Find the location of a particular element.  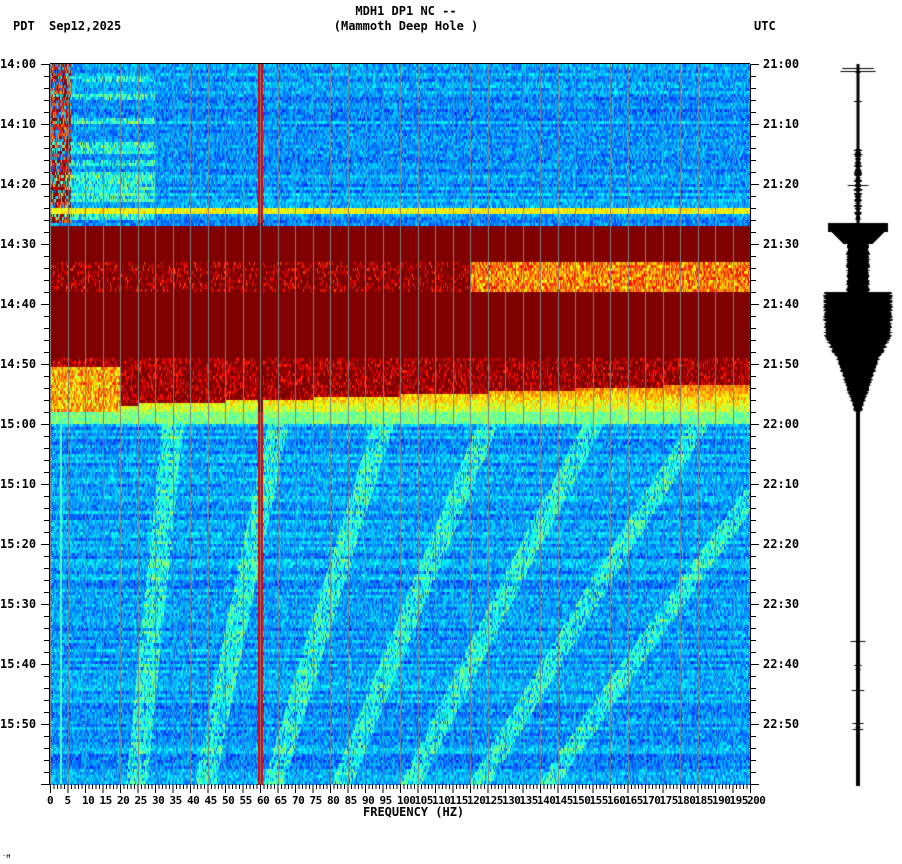

left-time-tick-label: 15:30 is located at coordinates (18, 604).